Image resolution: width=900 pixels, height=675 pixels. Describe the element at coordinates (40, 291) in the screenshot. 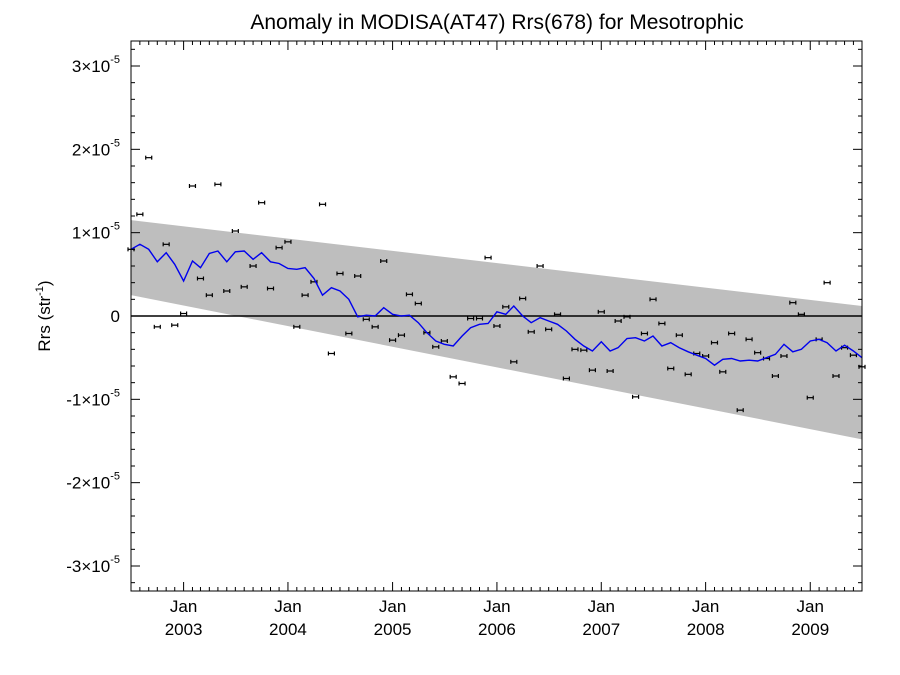

I see `y-axis-label-sup: -1` at that location.